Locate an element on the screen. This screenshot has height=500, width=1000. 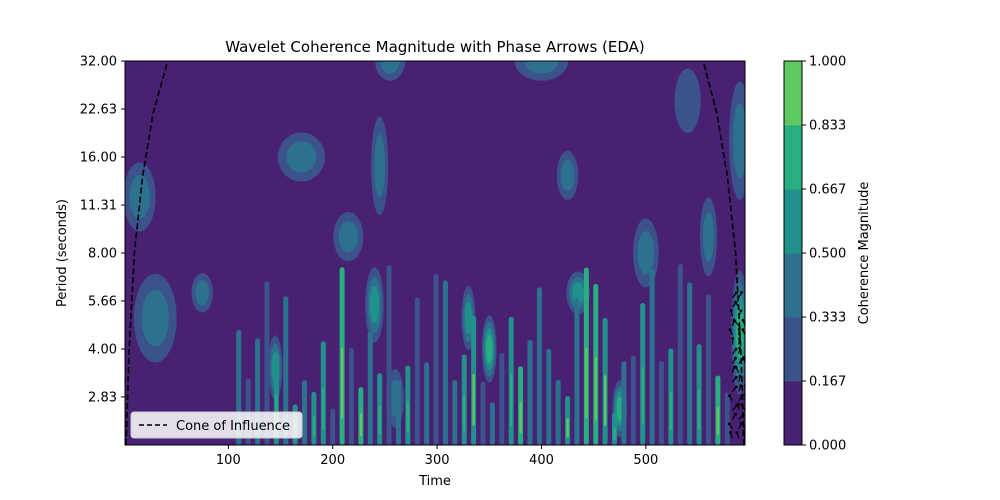
phase-arrows is located at coordinates (738, 365).